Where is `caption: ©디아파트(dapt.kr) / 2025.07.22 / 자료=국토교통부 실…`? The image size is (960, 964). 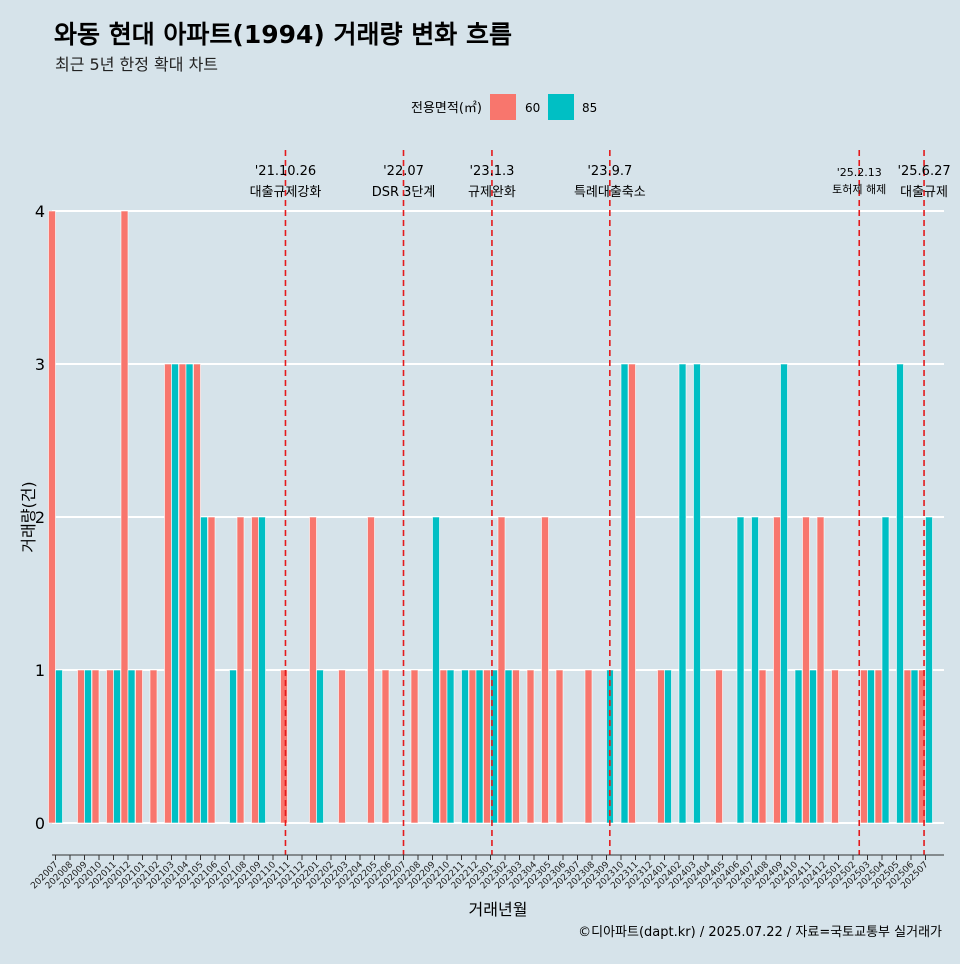
caption: ©디아파트(dapt.kr) / 2025.07.22 / 자료=국토교통부 실… is located at coordinates (760, 932).